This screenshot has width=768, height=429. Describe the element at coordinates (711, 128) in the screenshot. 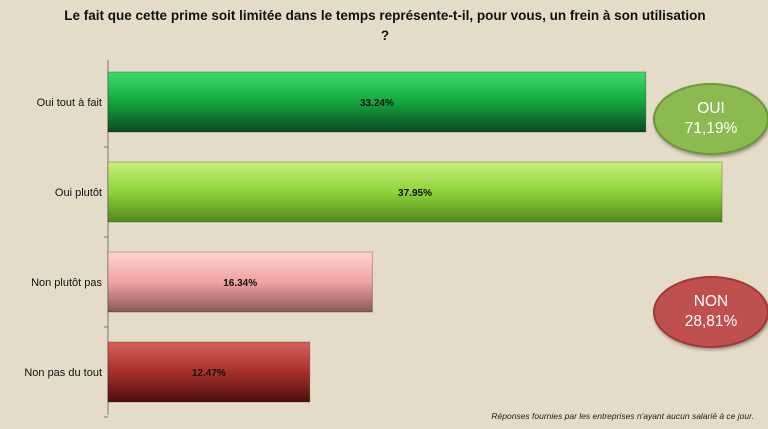

I see `oui-value: 71,19%` at that location.